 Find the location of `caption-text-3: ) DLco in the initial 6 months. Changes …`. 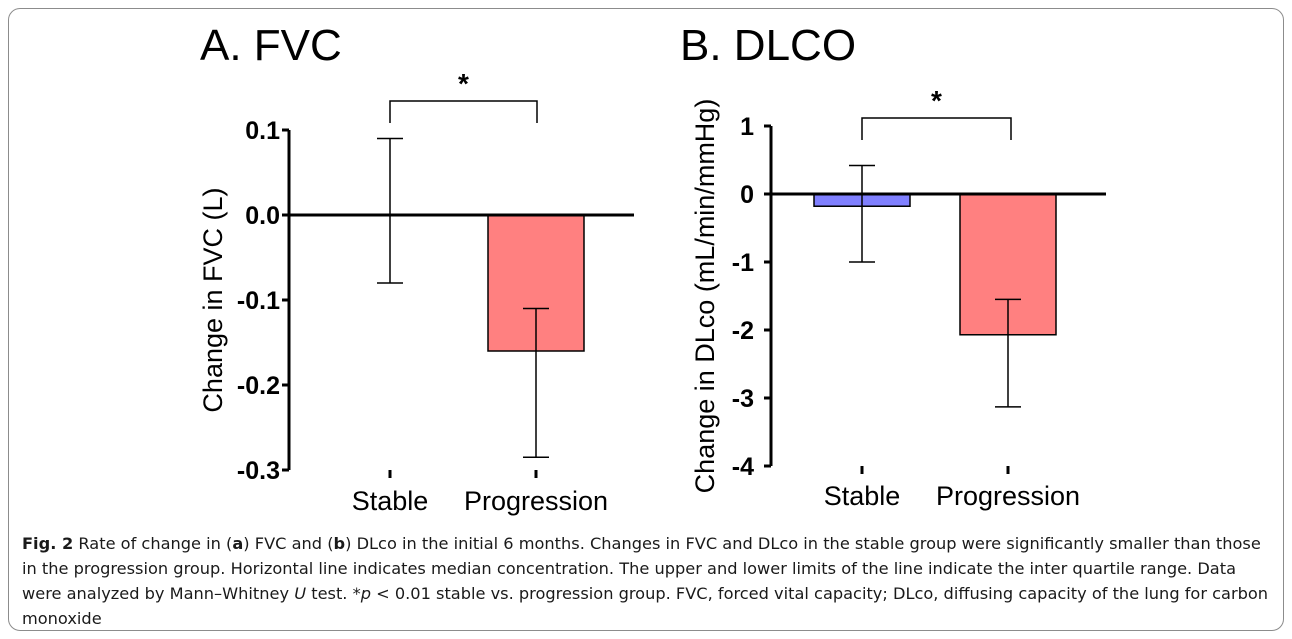

caption-text-3: ) DLco in the initial 6 months. Changes … is located at coordinates (641, 568).